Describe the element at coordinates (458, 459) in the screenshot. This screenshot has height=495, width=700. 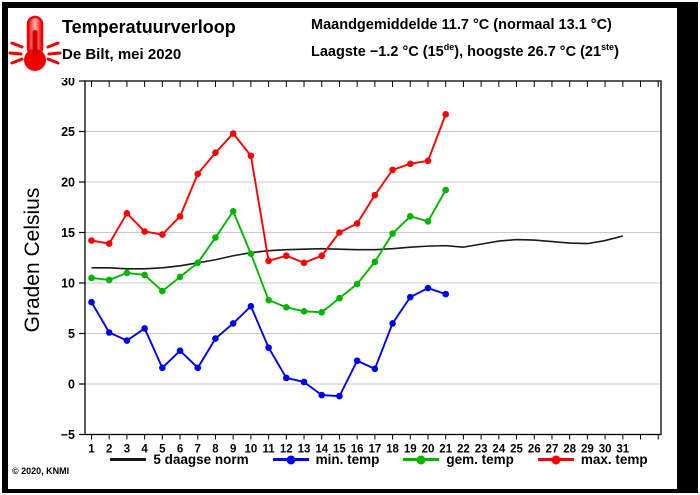
I see `legend-item-gem-temp: gem. temp` at that location.